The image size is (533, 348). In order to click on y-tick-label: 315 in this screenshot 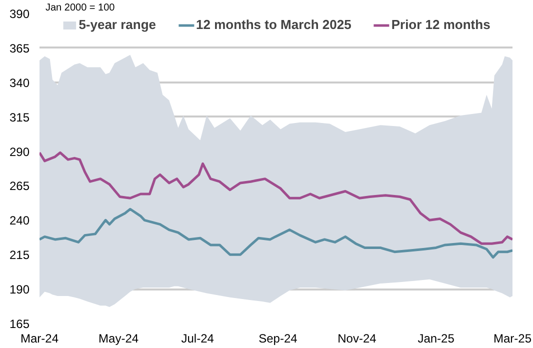, I will do `click(19, 117)`.